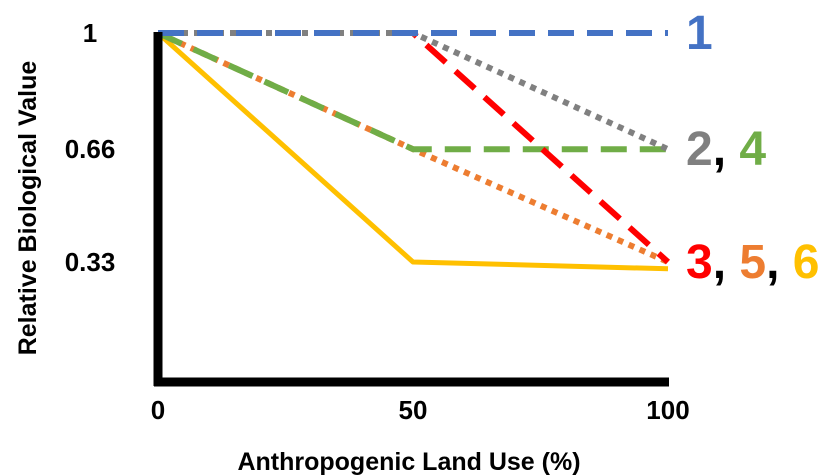 The image size is (828, 475). What do you see at coordinates (408, 461) in the screenshot?
I see `x-axis-title: Anthropogenic Land Use (%)` at bounding box center [408, 461].